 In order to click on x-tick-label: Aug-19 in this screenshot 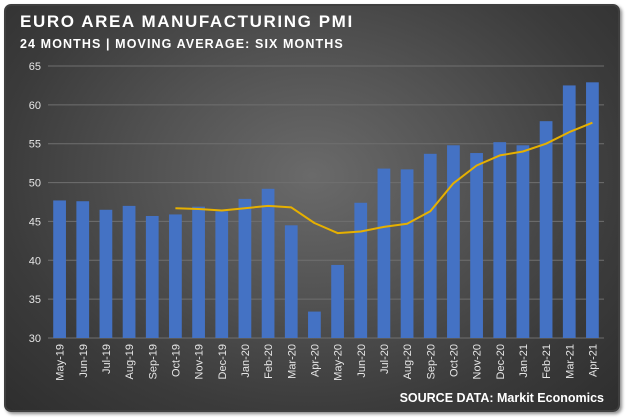, I will do `click(130, 361)`.